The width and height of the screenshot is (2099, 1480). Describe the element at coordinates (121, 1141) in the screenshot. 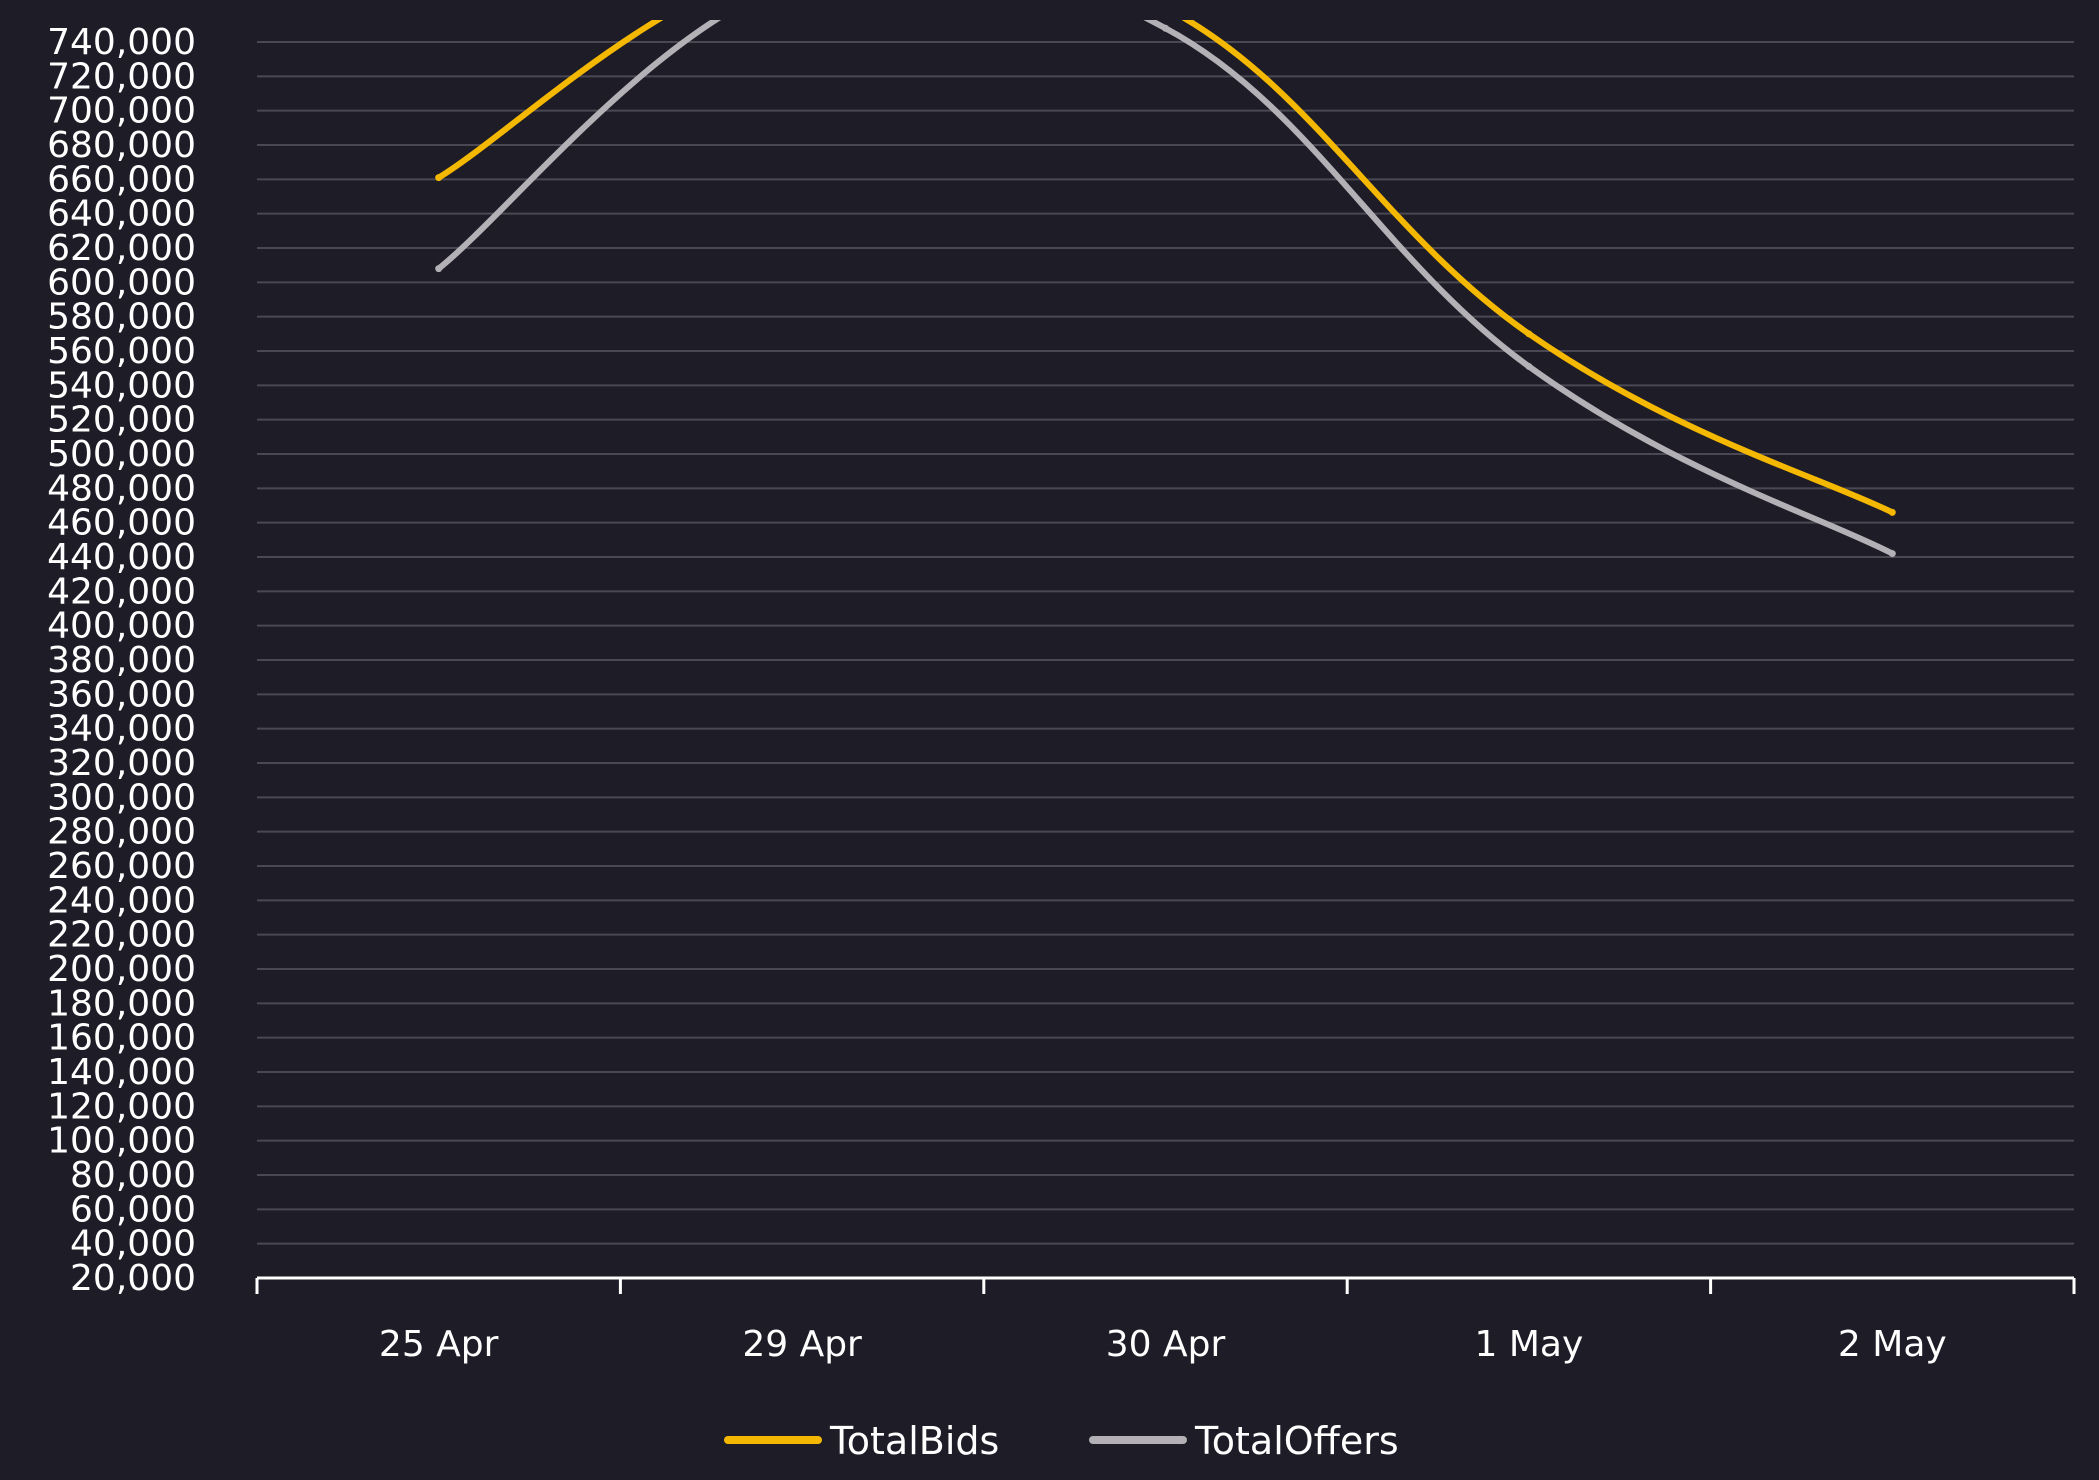

I see `y-tick-label: 100,000` at that location.